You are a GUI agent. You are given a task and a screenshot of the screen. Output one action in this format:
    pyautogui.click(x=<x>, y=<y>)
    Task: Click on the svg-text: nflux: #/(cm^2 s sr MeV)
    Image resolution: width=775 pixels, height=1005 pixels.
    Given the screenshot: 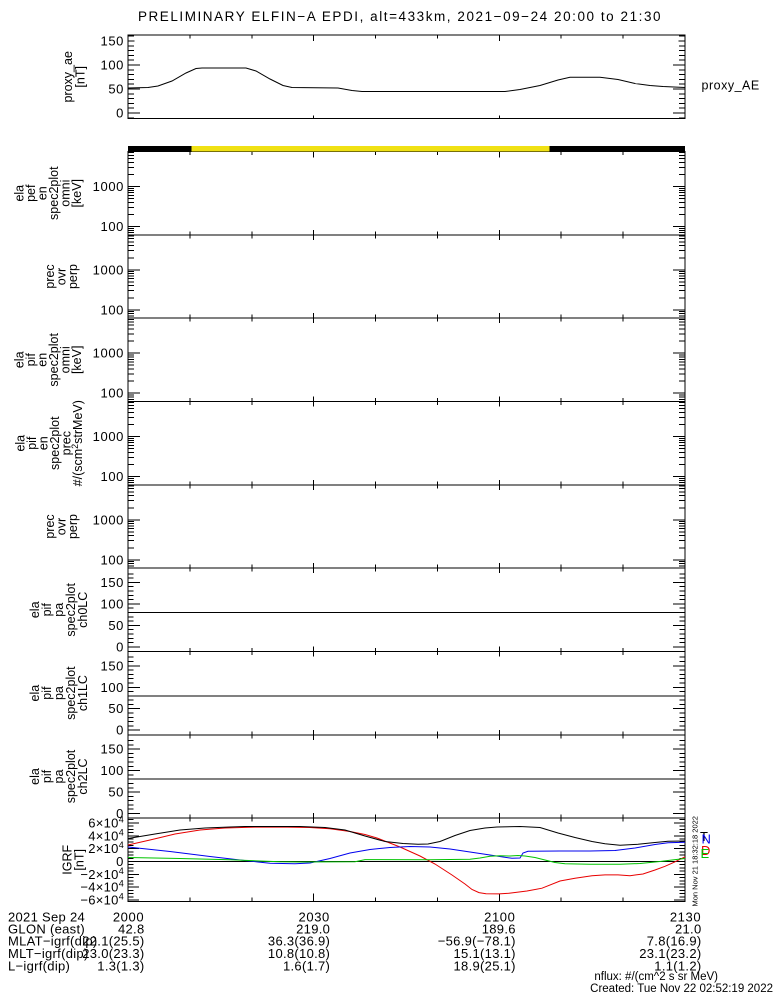 What is the action you would take?
    pyautogui.click(x=656, y=977)
    